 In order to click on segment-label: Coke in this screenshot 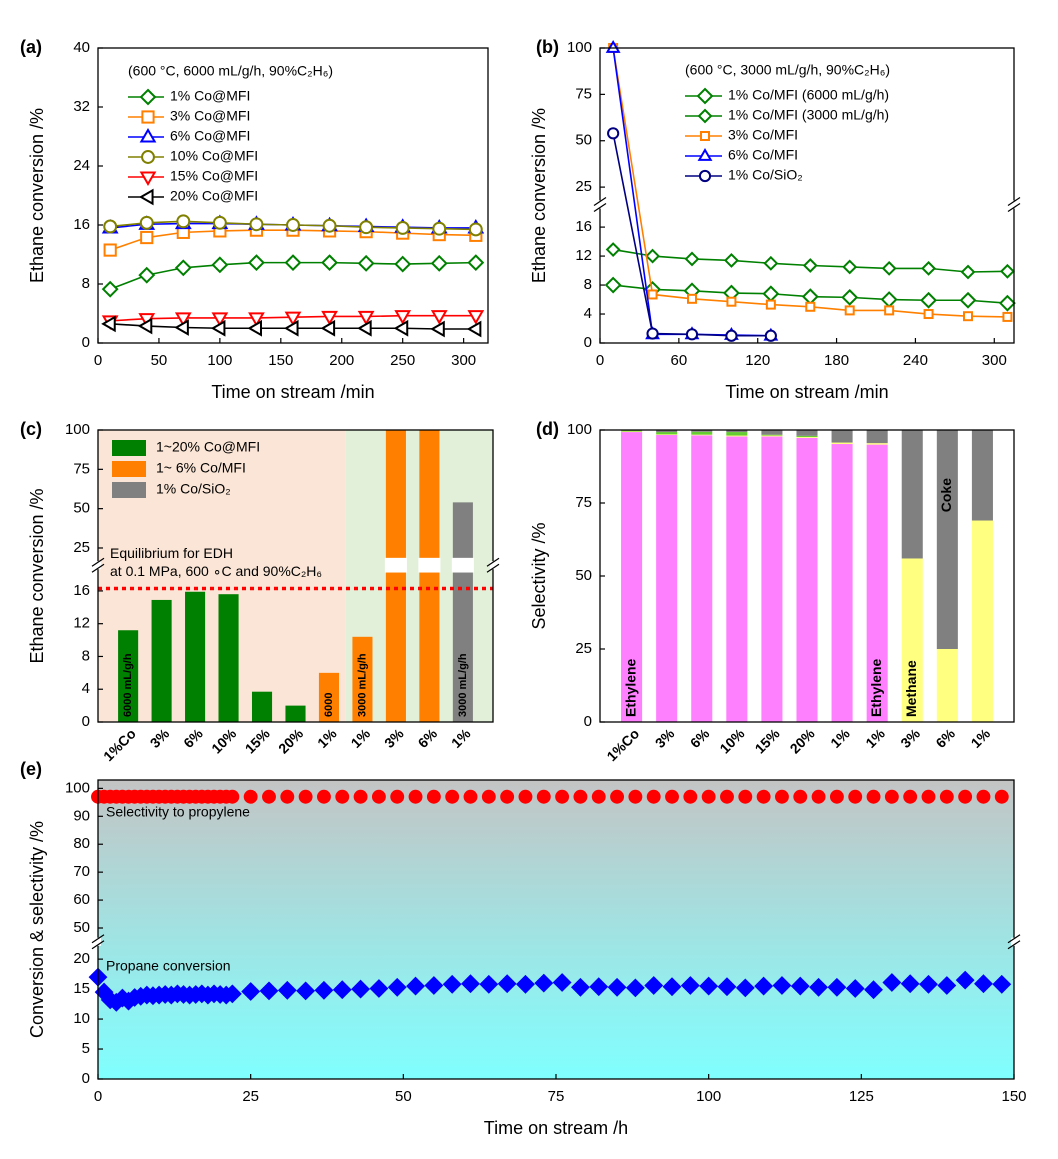, I will do `click(946, 495)`.